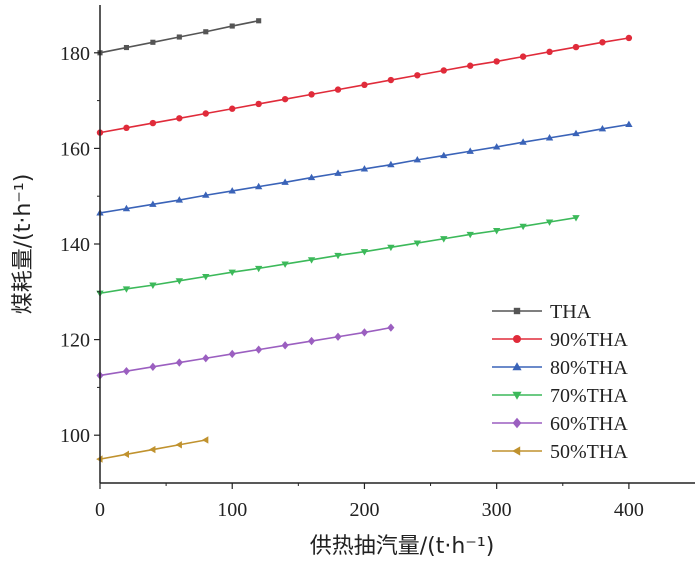 This screenshot has height=567, width=700. What do you see at coordinates (629, 510) in the screenshot?
I see `x-tick-label: 400` at bounding box center [629, 510].